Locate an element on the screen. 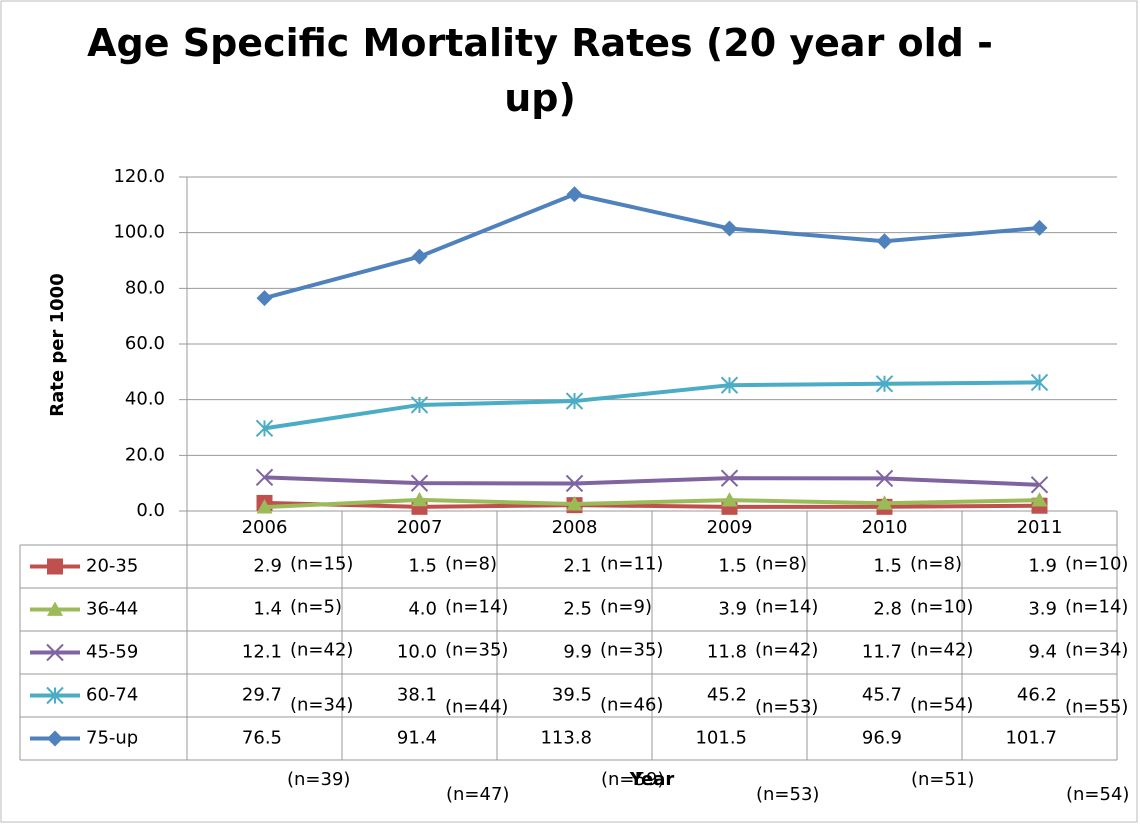  data-label: 1.9 is located at coordinates (1042, 566).